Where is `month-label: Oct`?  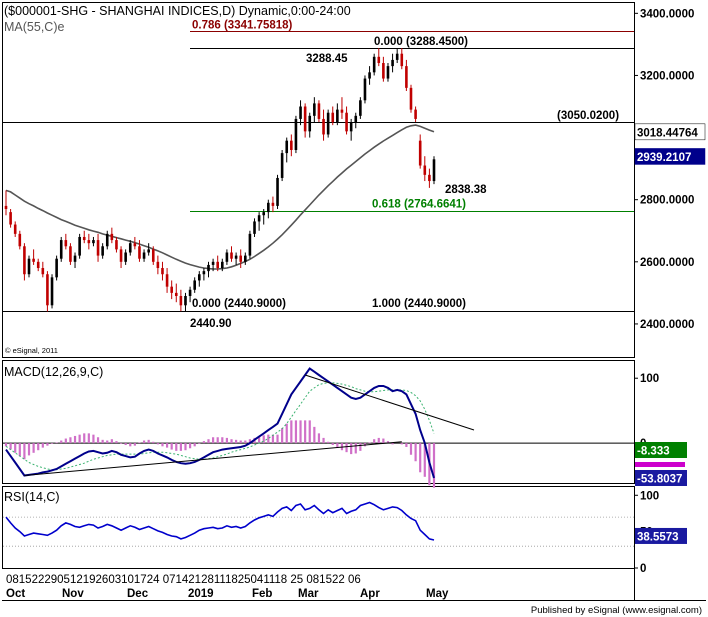 month-label: Oct is located at coordinates (15, 594).